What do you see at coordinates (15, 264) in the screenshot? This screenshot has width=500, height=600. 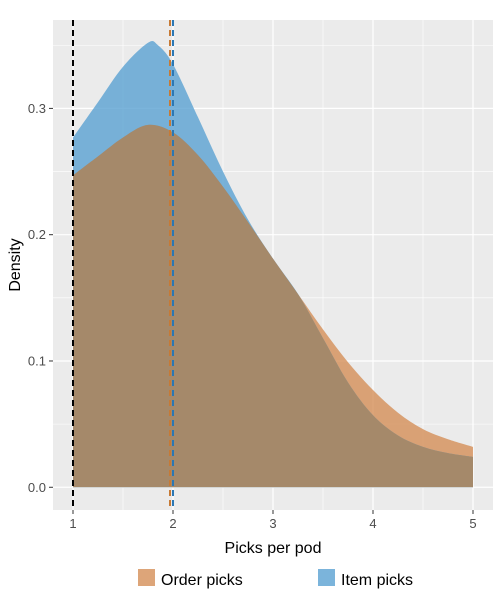 I see `y-axis-title: Density` at bounding box center [15, 264].